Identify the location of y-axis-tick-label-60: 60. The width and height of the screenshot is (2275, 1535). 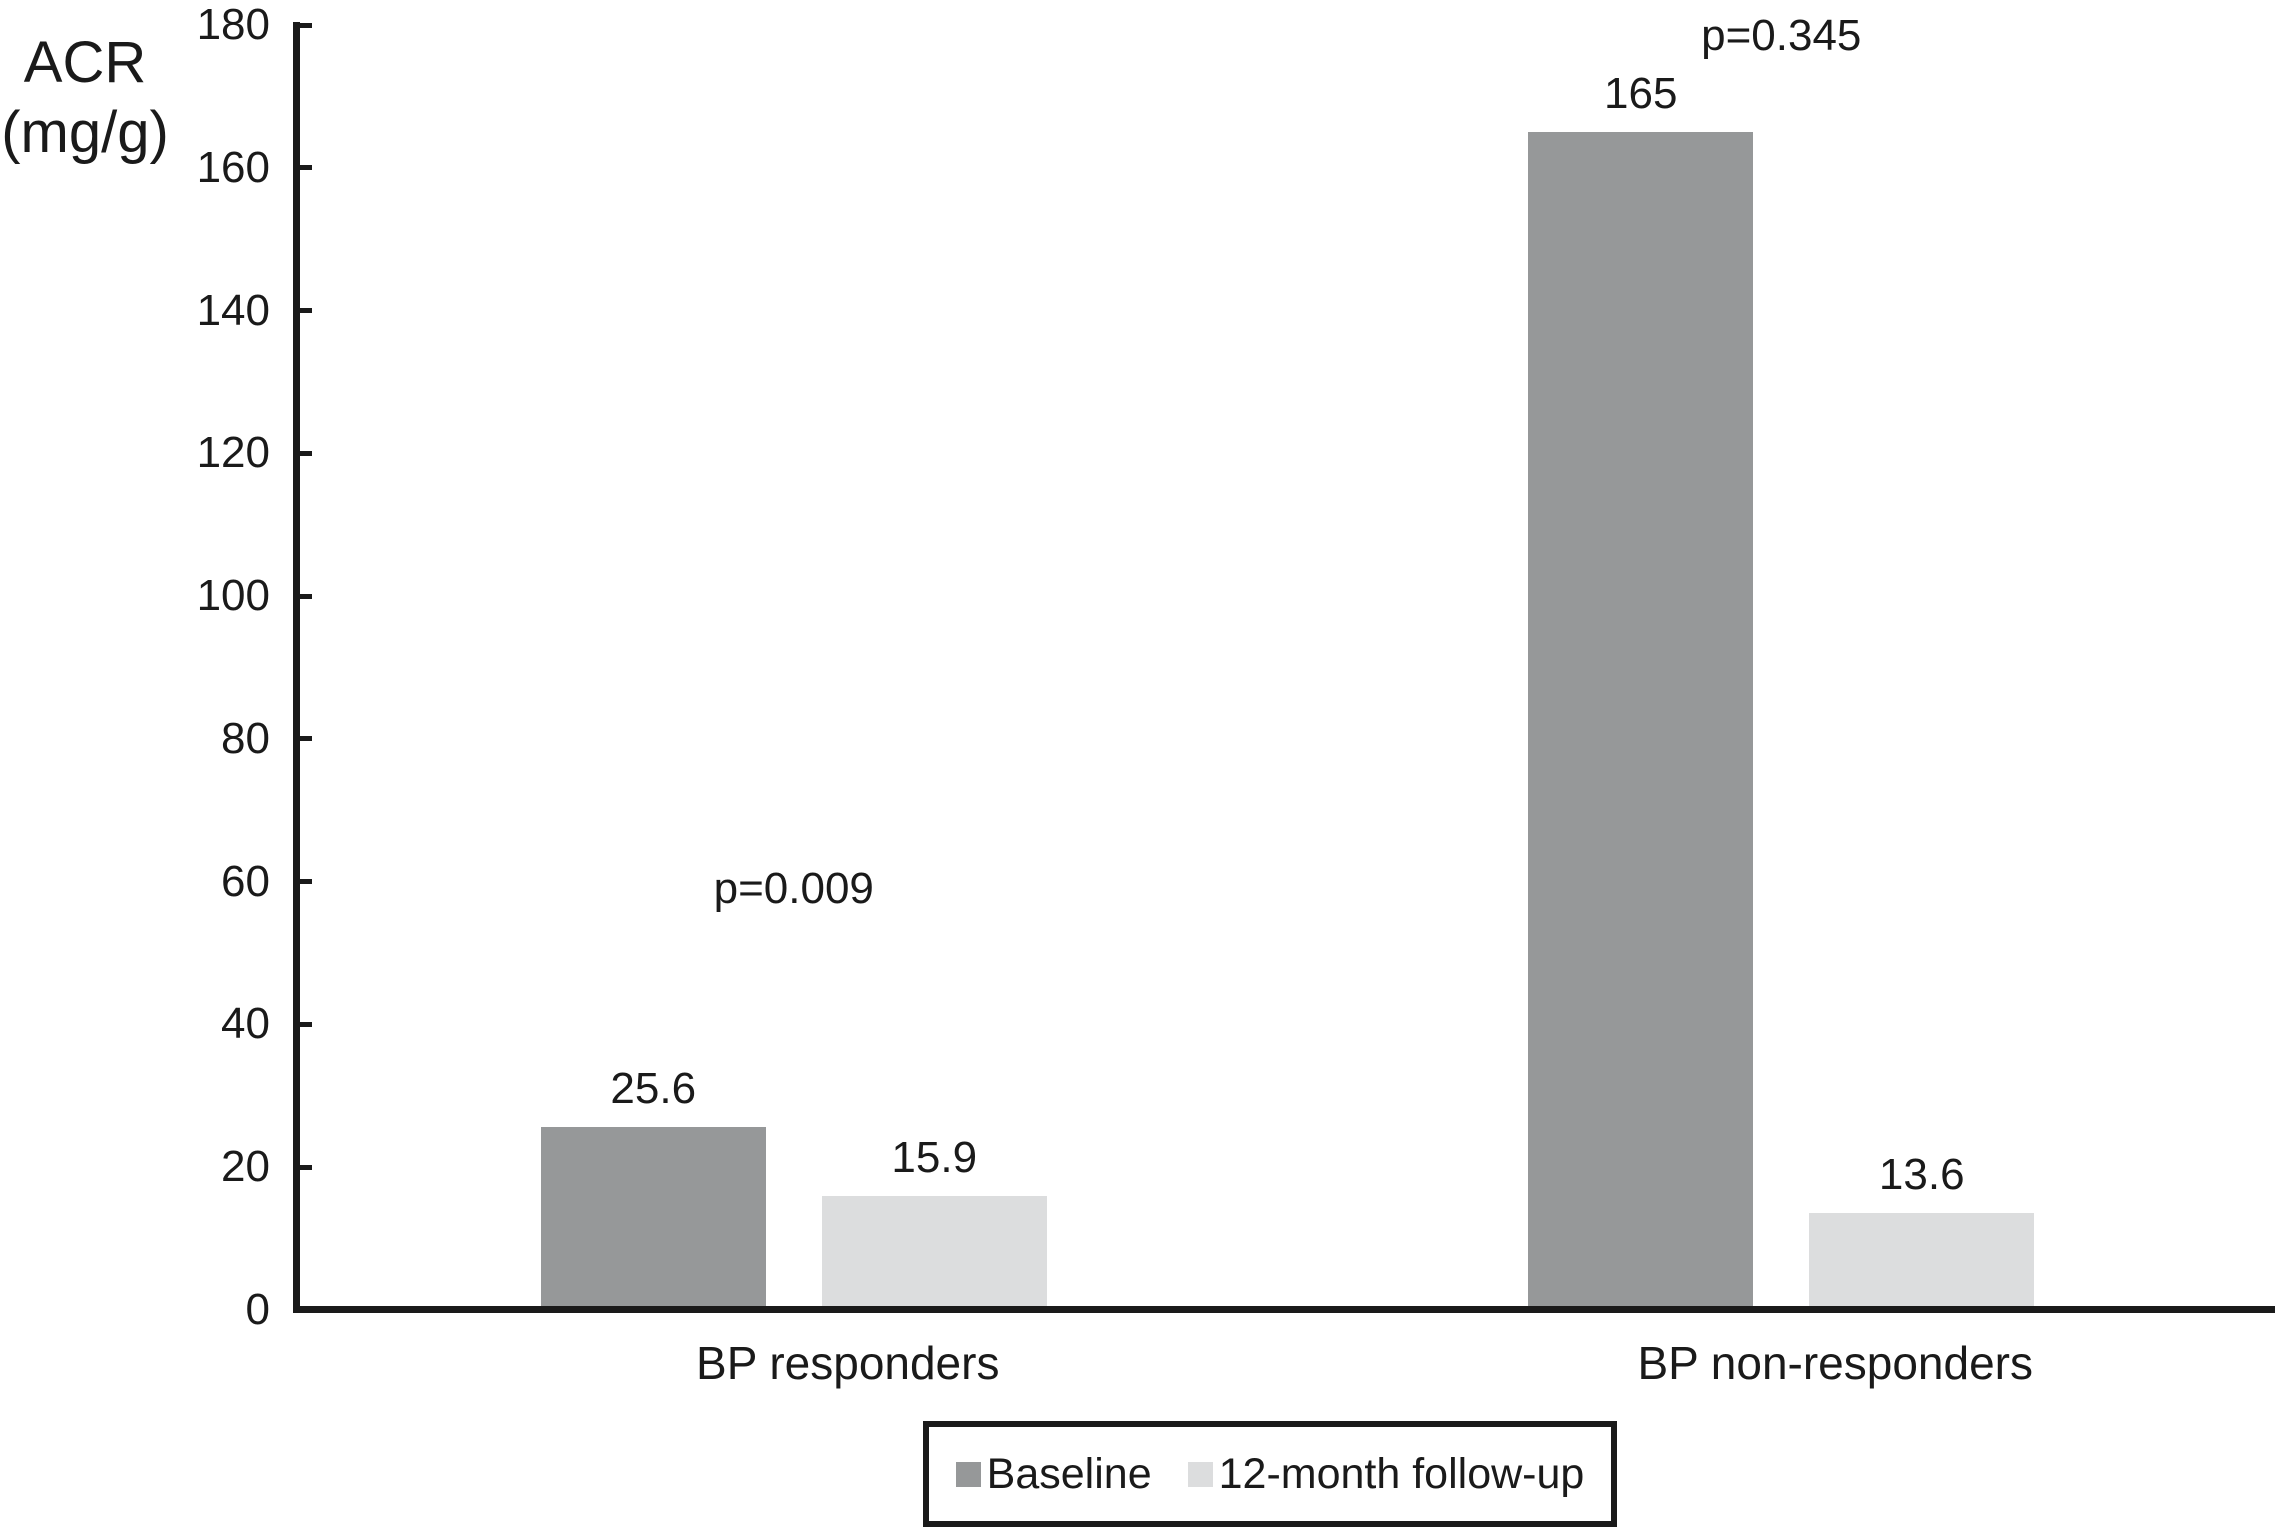
(245, 881).